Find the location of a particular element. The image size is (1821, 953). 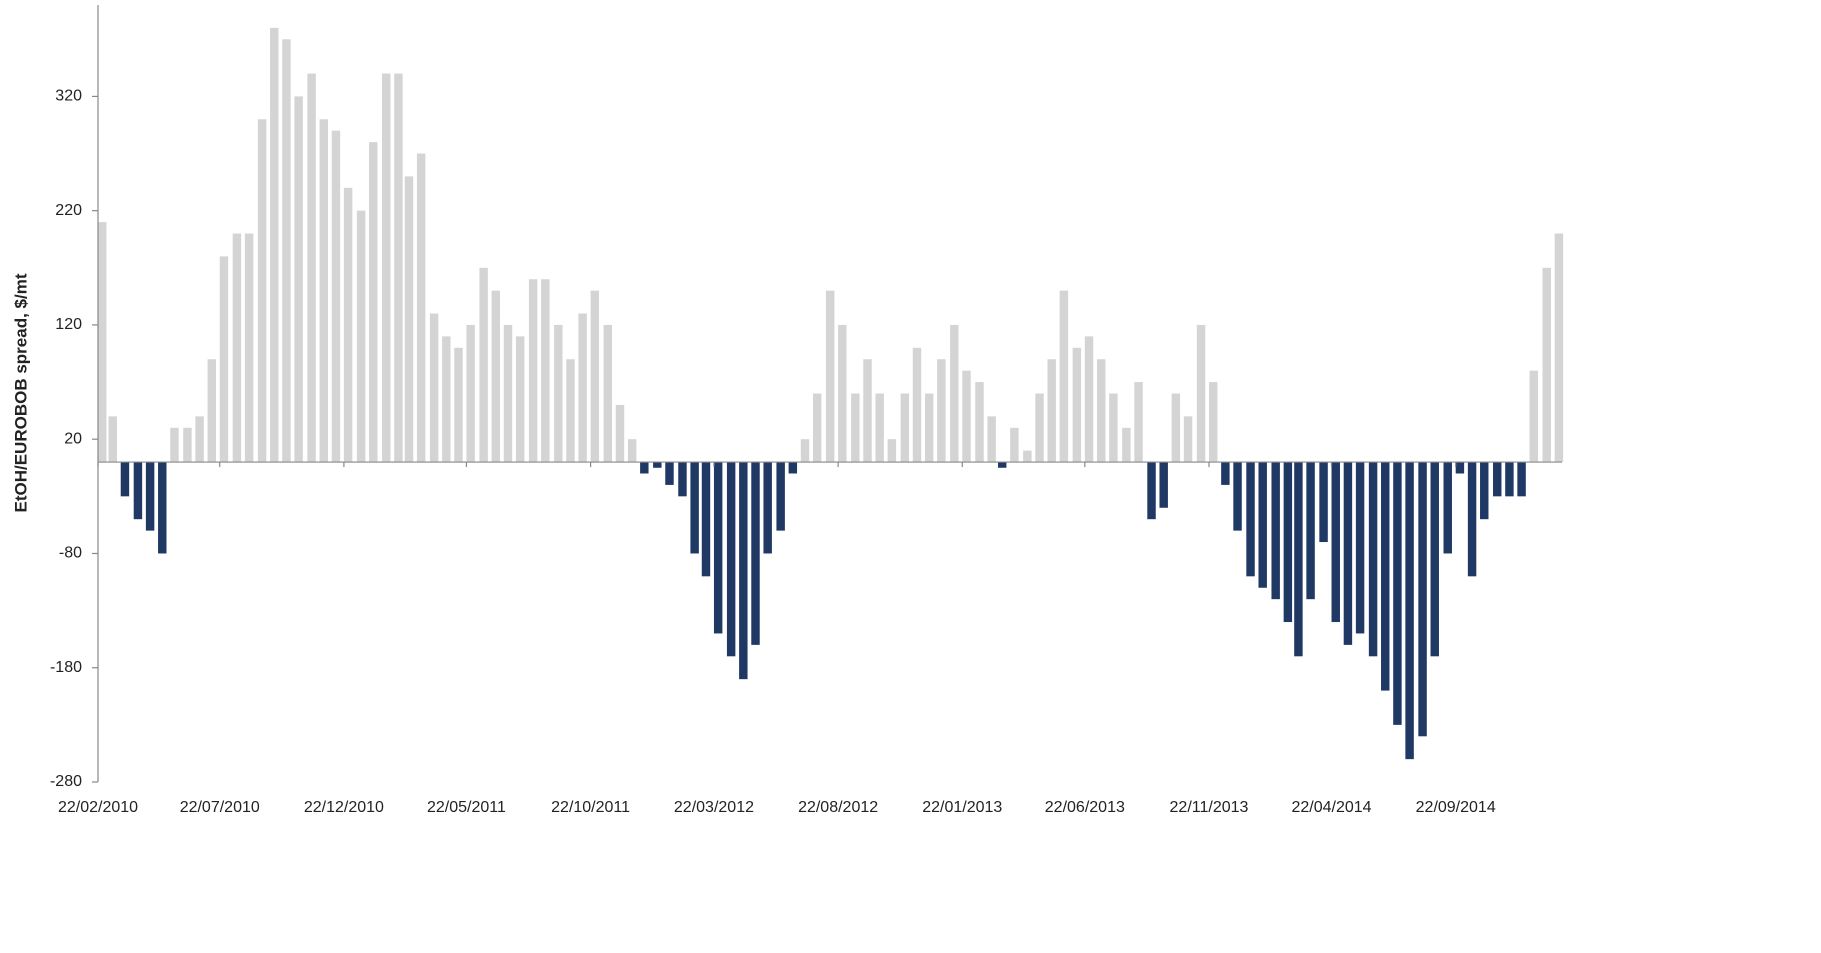

y-tick-label: 320 is located at coordinates (68, 96).